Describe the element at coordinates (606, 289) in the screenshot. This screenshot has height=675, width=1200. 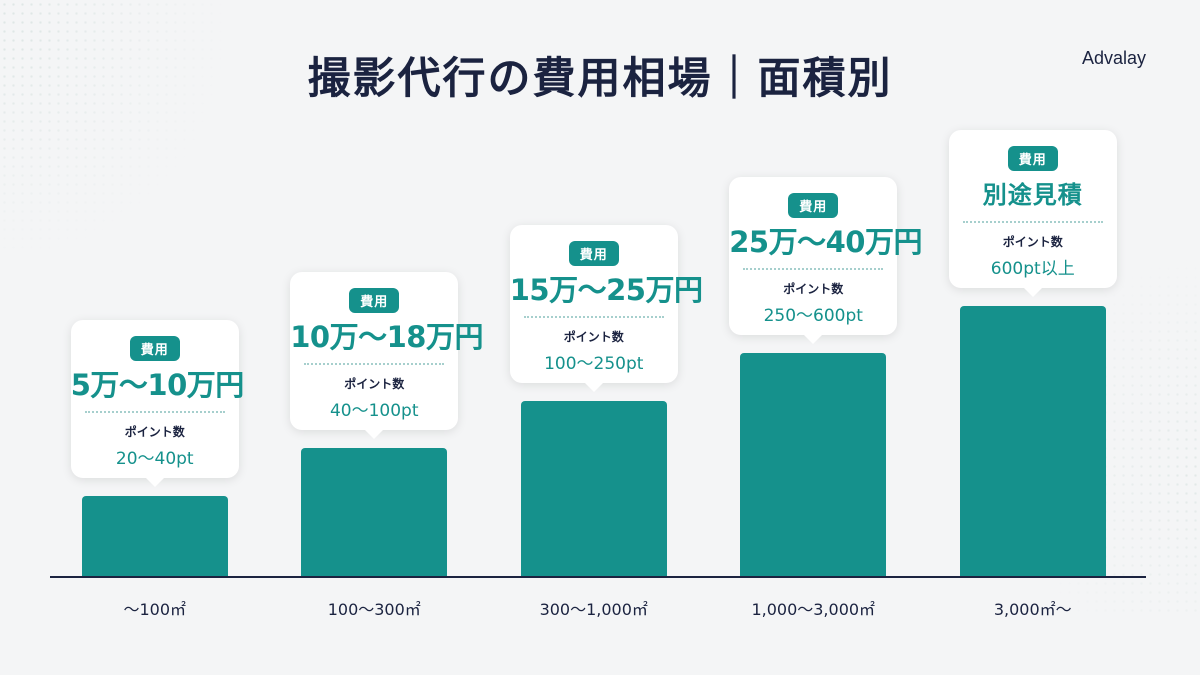
I see `price-range: 15万～25万円` at that location.